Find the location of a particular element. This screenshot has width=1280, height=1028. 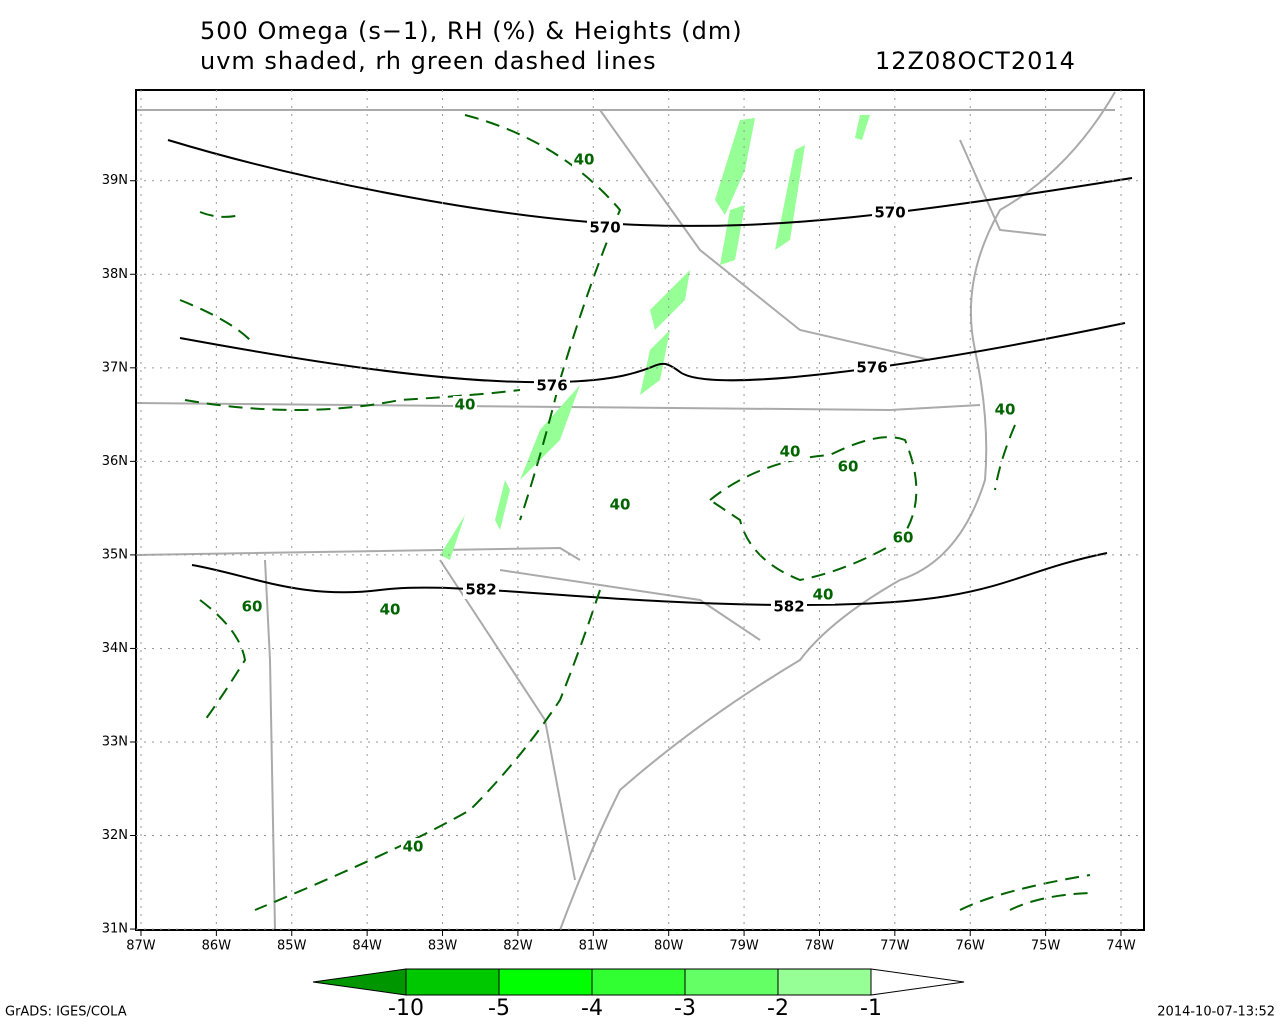

title-line-1: 500 Omega (s−1), RH (%) & Heights (dm) is located at coordinates (471, 31).